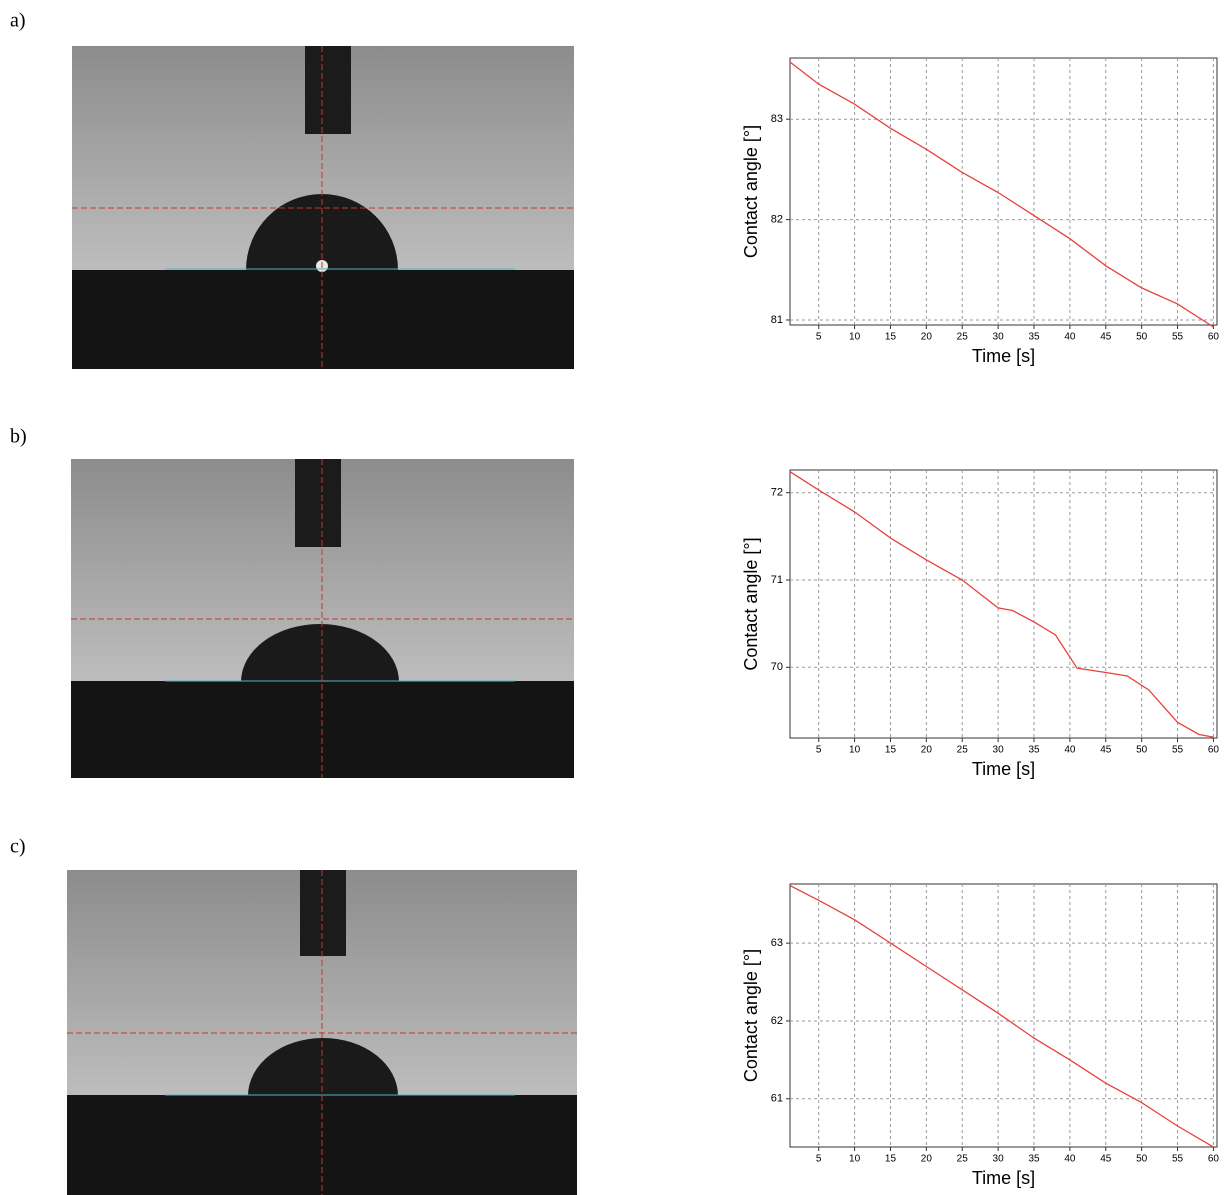  What do you see at coordinates (777, 1021) in the screenshot?
I see `y-tick-label: 62` at bounding box center [777, 1021].